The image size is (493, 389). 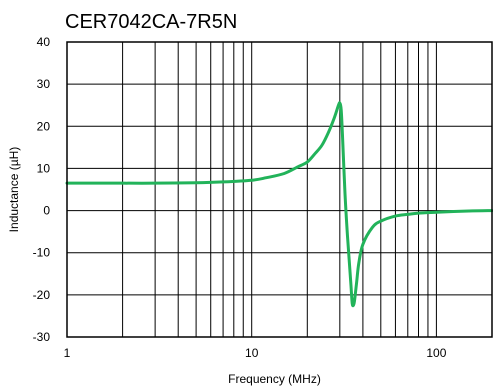 What do you see at coordinates (67, 353) in the screenshot?
I see `x-tick-label: 1` at bounding box center [67, 353].